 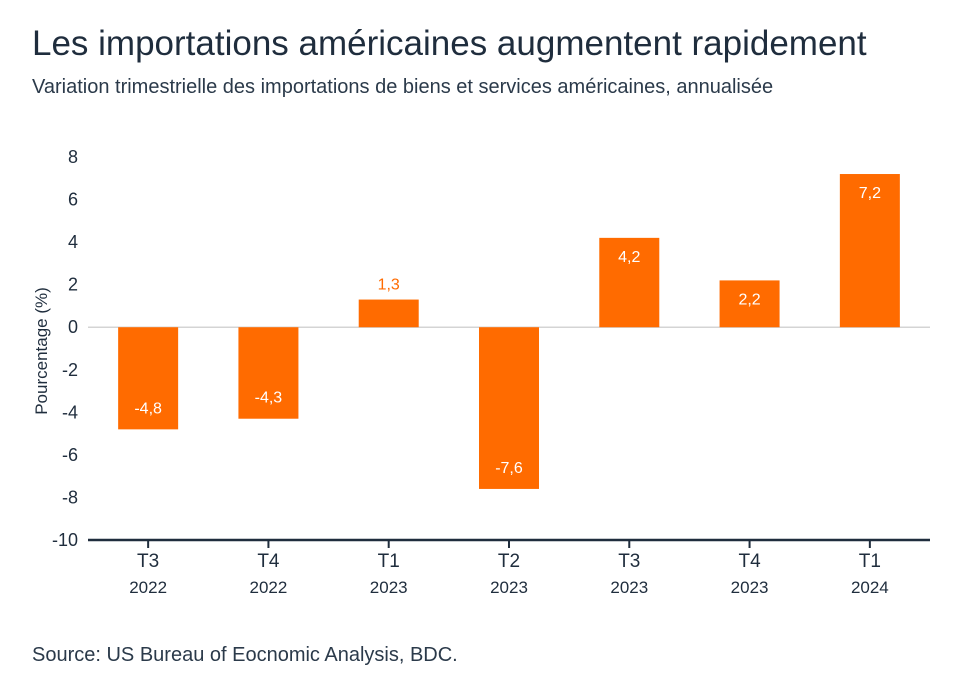 What do you see at coordinates (70, 370) in the screenshot?
I see `y-tick-label: -2` at bounding box center [70, 370].